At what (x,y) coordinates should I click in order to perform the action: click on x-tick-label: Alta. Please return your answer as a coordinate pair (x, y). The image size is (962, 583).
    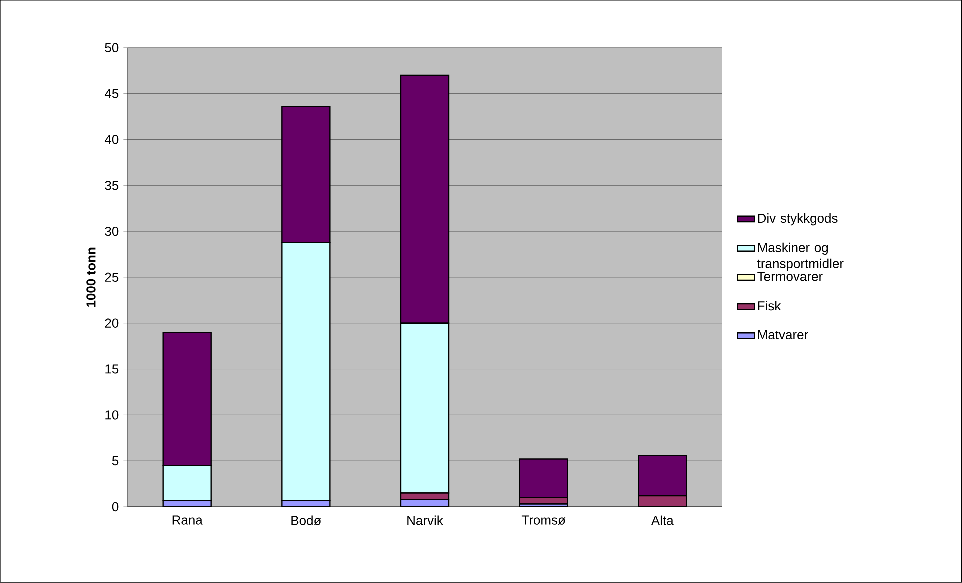
    Looking at the image, I should click on (662, 521).